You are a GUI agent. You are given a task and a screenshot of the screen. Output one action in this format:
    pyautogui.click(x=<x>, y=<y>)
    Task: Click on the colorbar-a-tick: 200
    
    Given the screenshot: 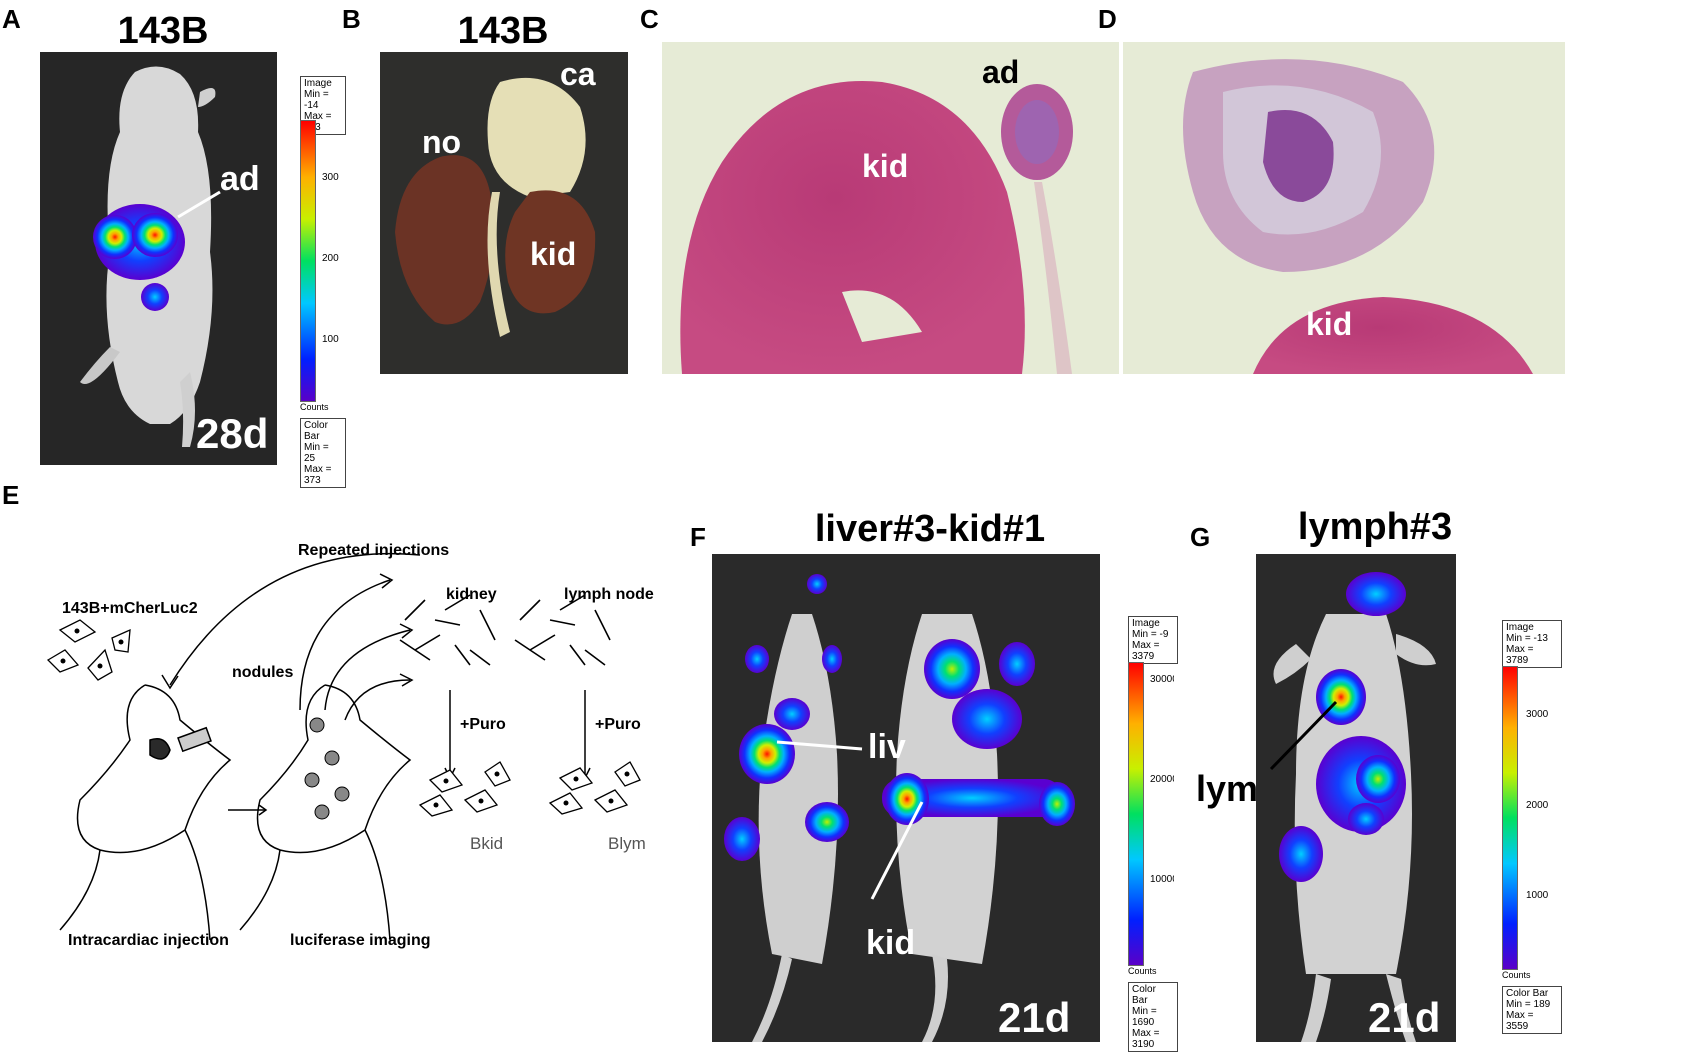 What is the action you would take?
    pyautogui.click(x=330, y=258)
    